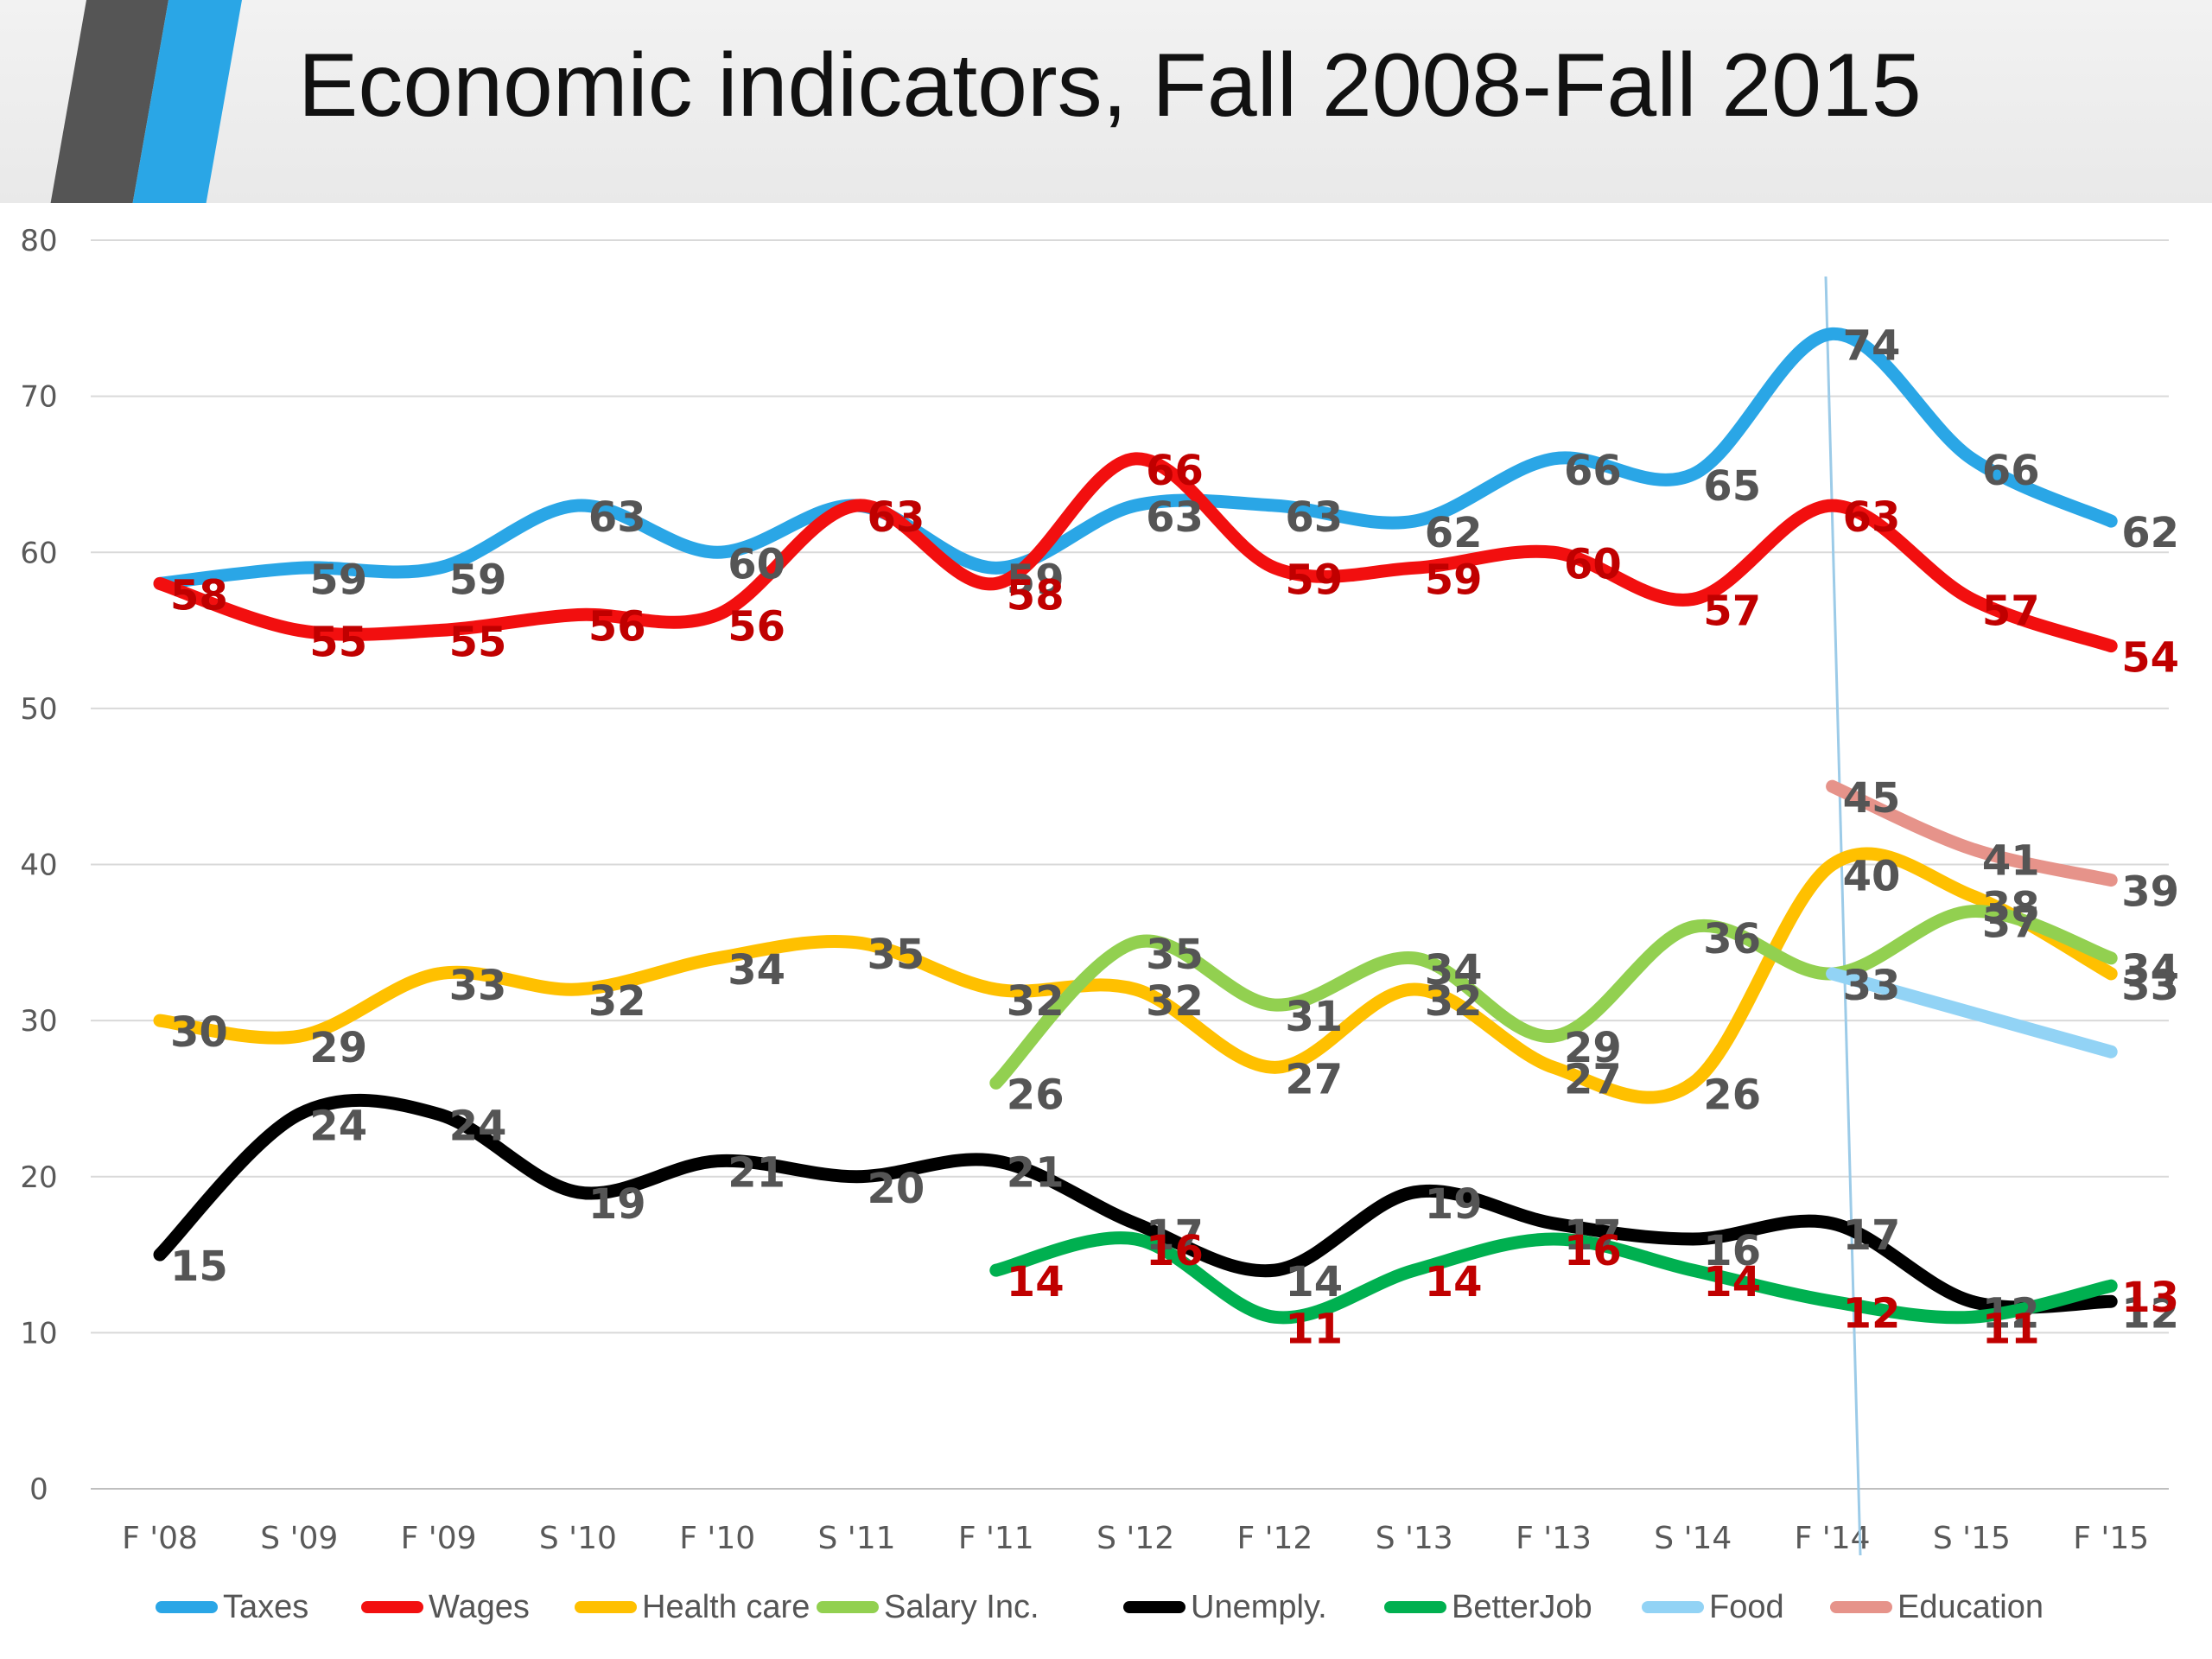 This screenshot has width=2212, height=1659. I want to click on legend-item: Salary Inc., so click(928, 1607).